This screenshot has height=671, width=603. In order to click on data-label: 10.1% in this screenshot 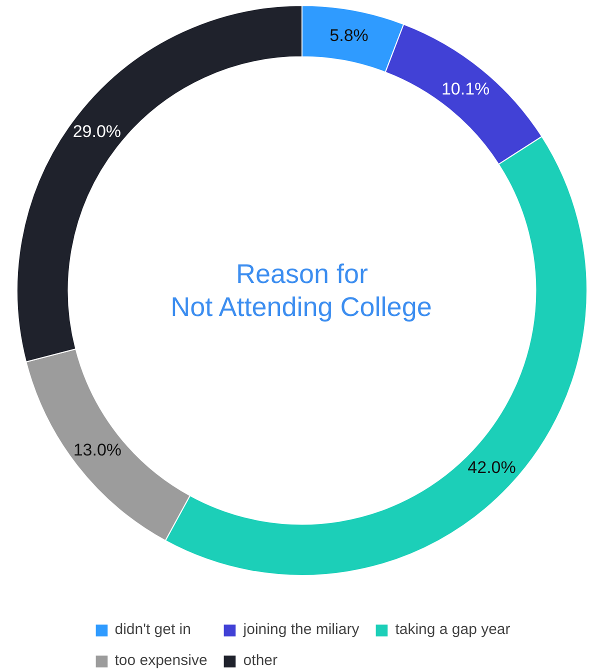, I will do `click(465, 89)`.